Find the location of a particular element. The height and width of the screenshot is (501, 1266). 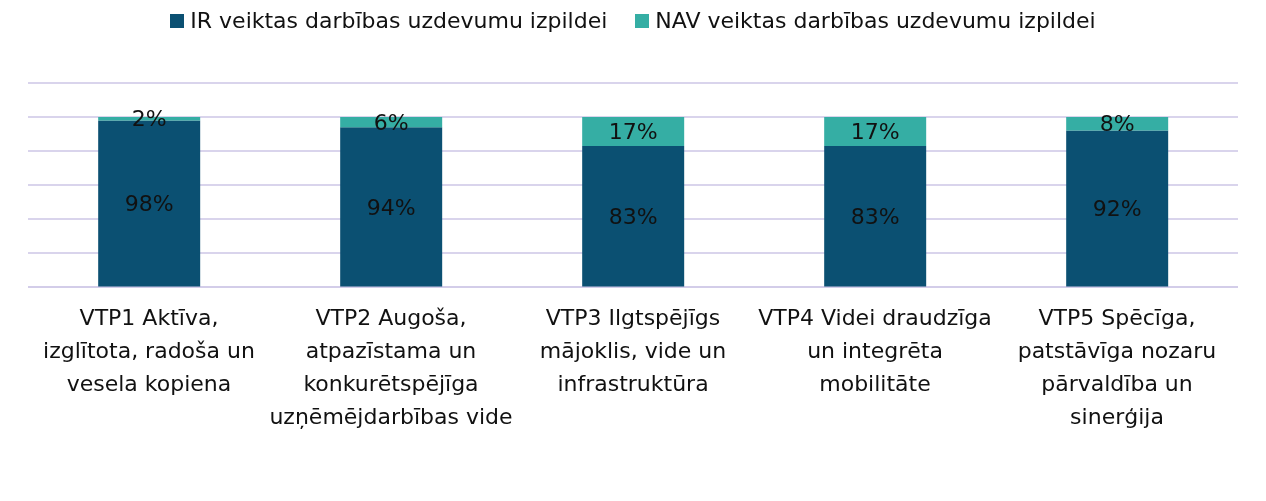

x-tick-label: VTP4 Videi draudzīga un integrēta mobilitāte is located at coordinates (875, 350).